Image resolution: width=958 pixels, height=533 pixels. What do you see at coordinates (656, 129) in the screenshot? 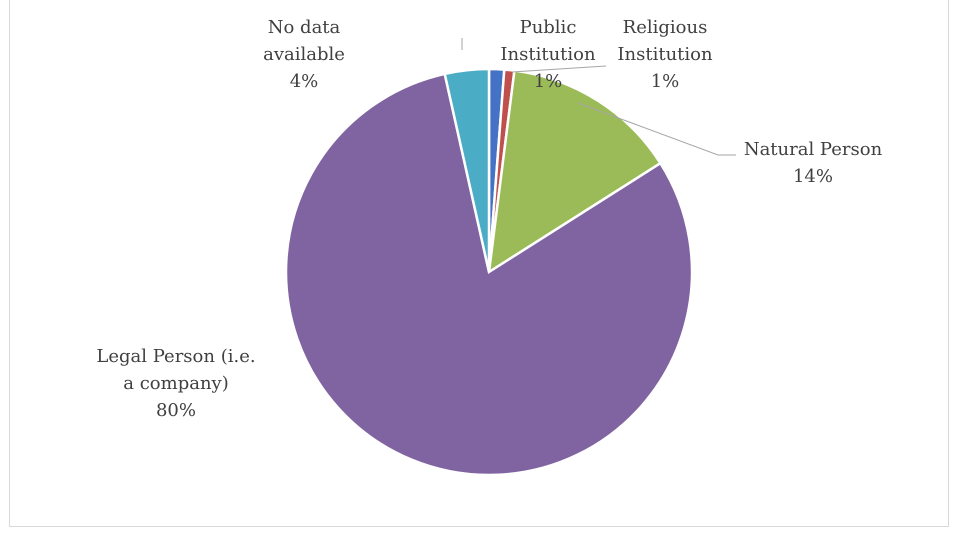
I see `leader-line-natural-person` at bounding box center [656, 129].